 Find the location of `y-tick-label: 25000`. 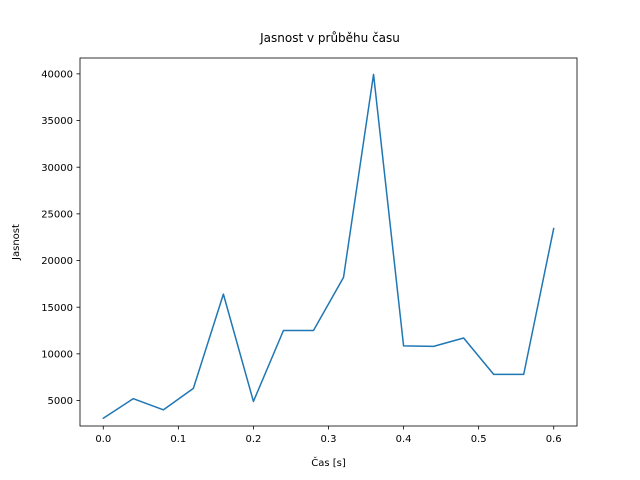

y-tick-label: 25000 is located at coordinates (57, 214).